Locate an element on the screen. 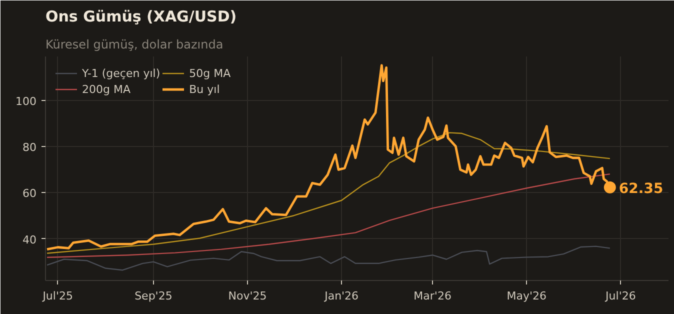 This screenshot has height=314, width=674. x-tick-label: Jul'25 is located at coordinates (57, 296).